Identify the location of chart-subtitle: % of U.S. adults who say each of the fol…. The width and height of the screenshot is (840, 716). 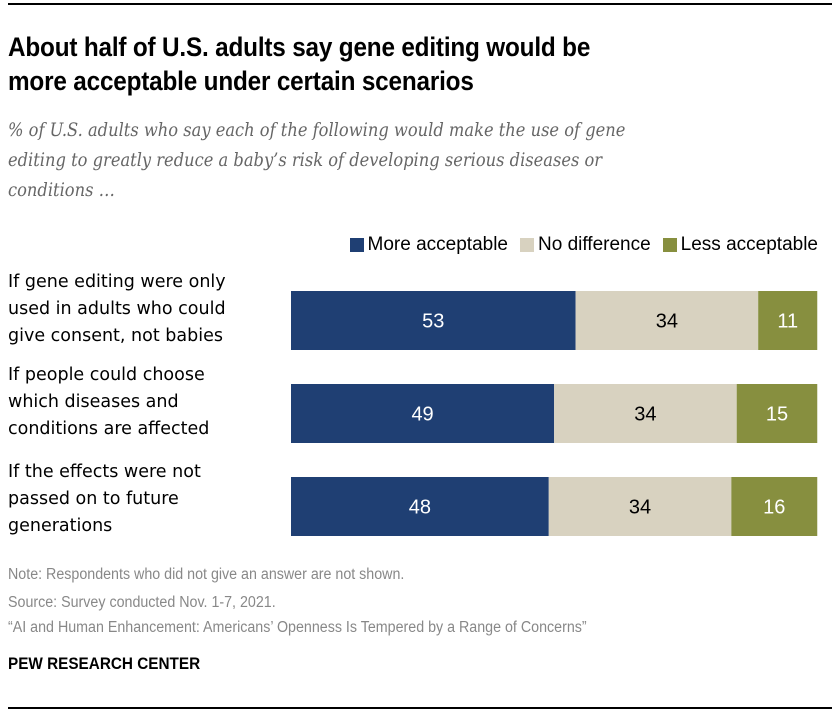
(413, 161).